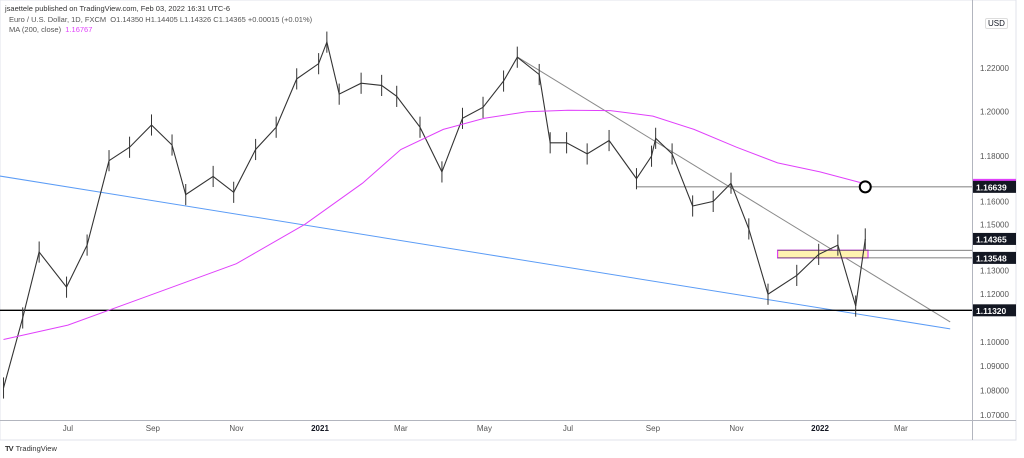  Describe the element at coordinates (865, 187) in the screenshot. I see `target-circle-marker` at that location.